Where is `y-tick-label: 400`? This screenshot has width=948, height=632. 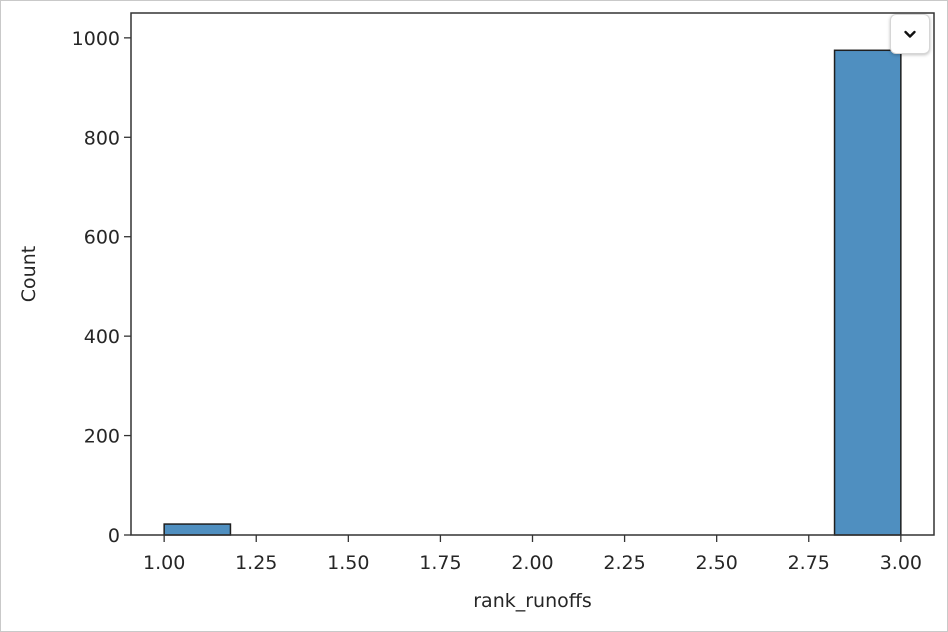 y-tick-label: 400 is located at coordinates (102, 337).